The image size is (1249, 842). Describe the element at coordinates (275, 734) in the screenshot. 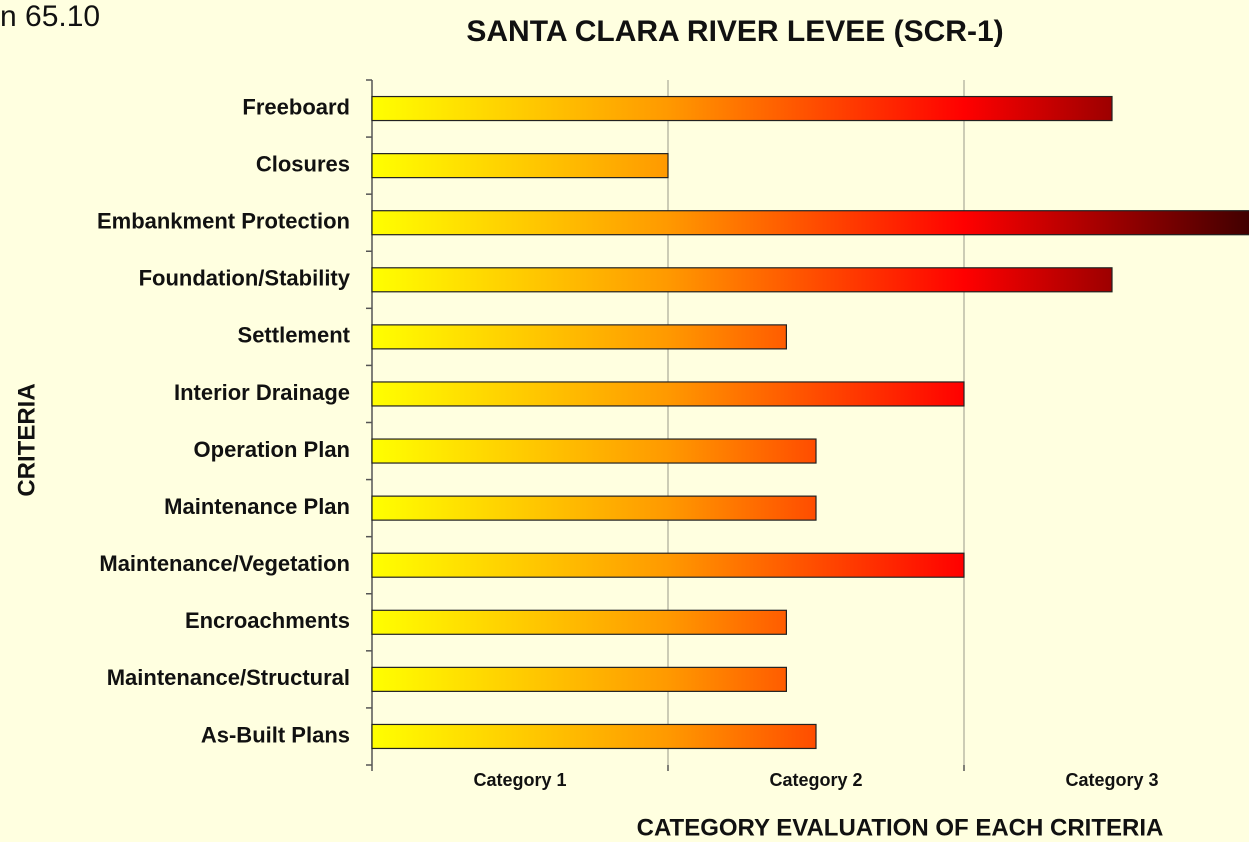

I see `y-tick-label: As-Built Plans` at that location.